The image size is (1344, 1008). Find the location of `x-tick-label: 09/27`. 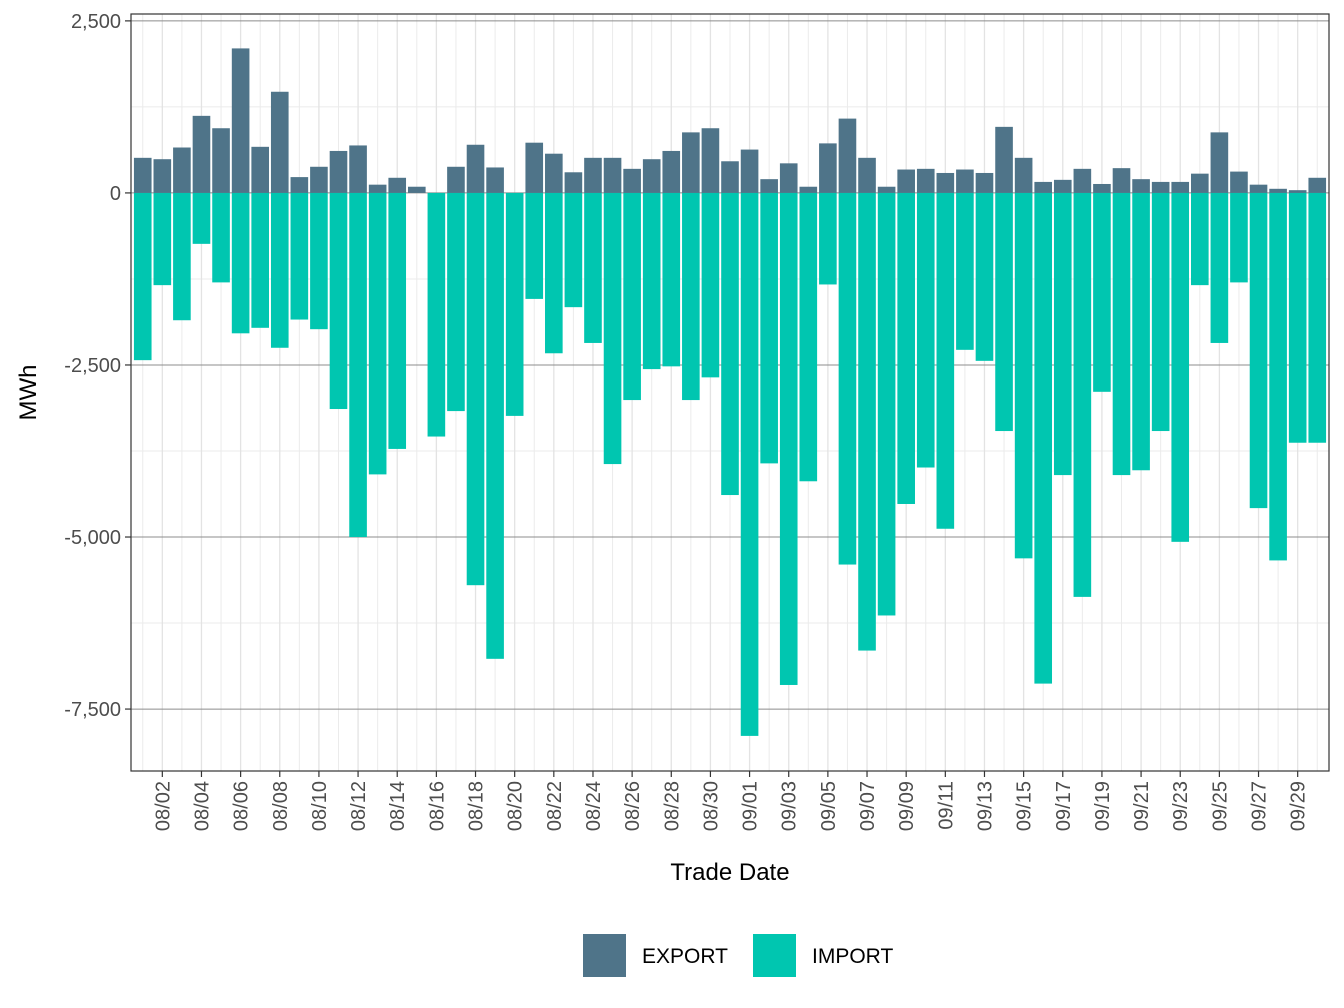

x-tick-label: 09/27 is located at coordinates (1260, 806).